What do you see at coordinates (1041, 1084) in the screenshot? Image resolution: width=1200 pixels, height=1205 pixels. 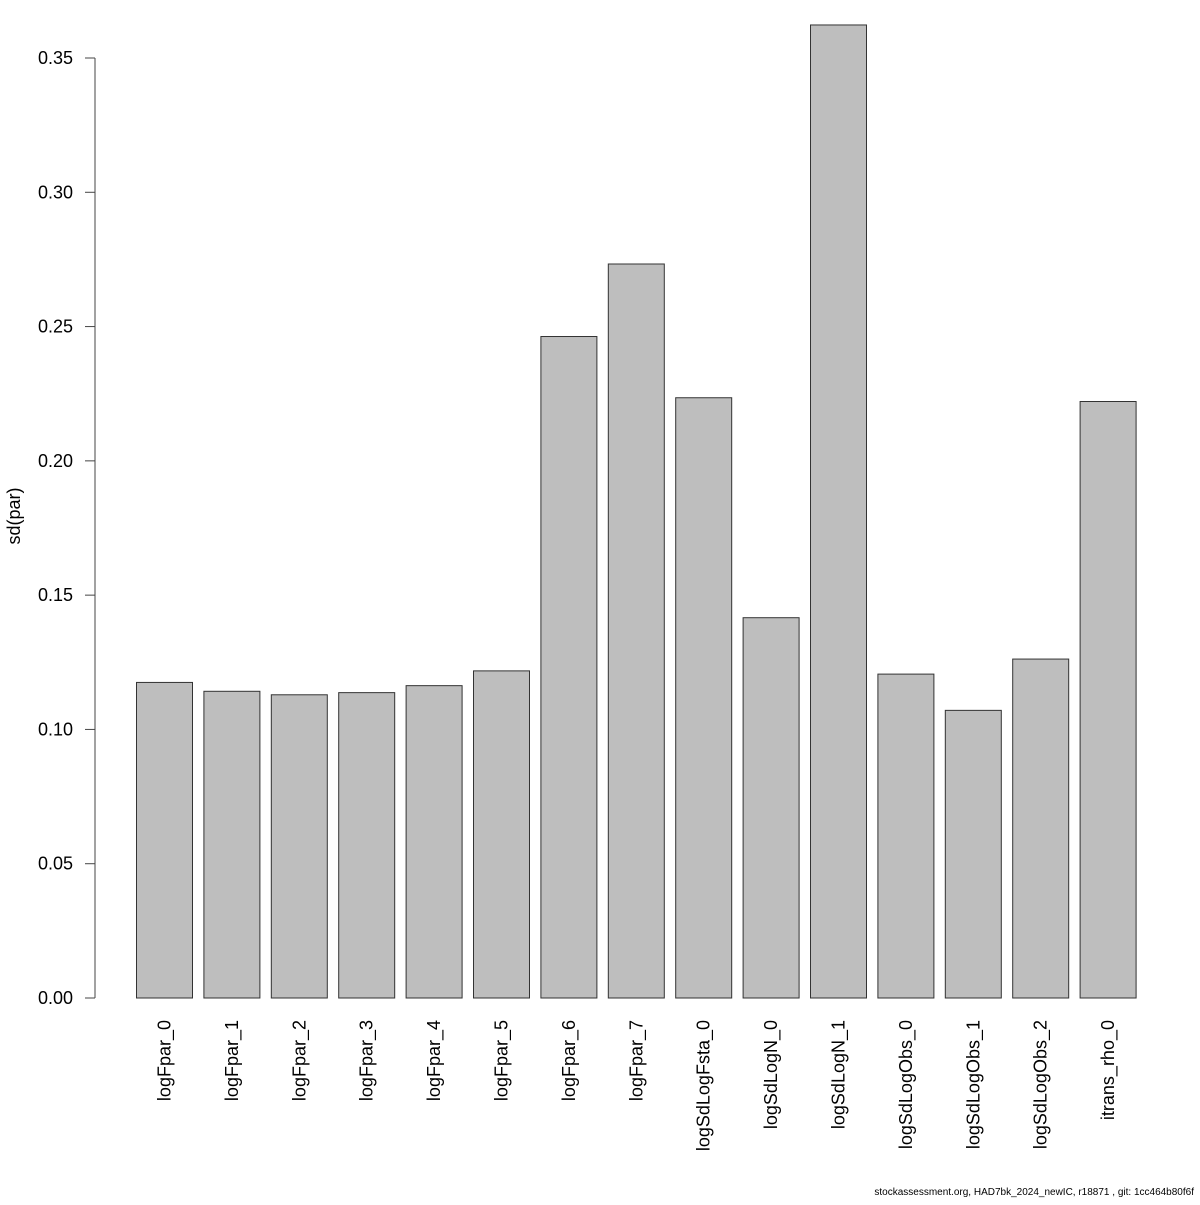 I see `x-tick-label-logSdLogObs_2: logSdLogObs_2` at bounding box center [1041, 1084].